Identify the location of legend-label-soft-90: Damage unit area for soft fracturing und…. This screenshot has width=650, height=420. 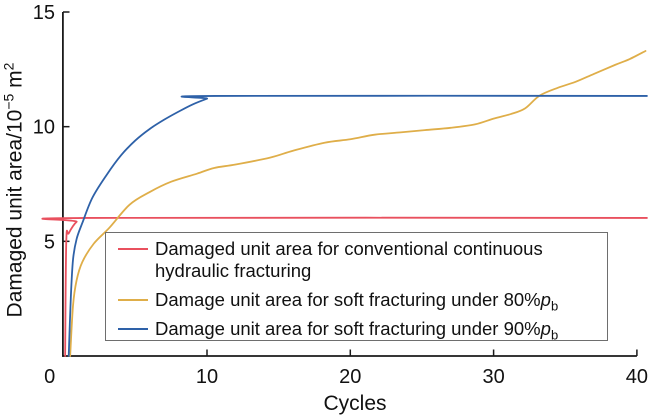
(357, 330).